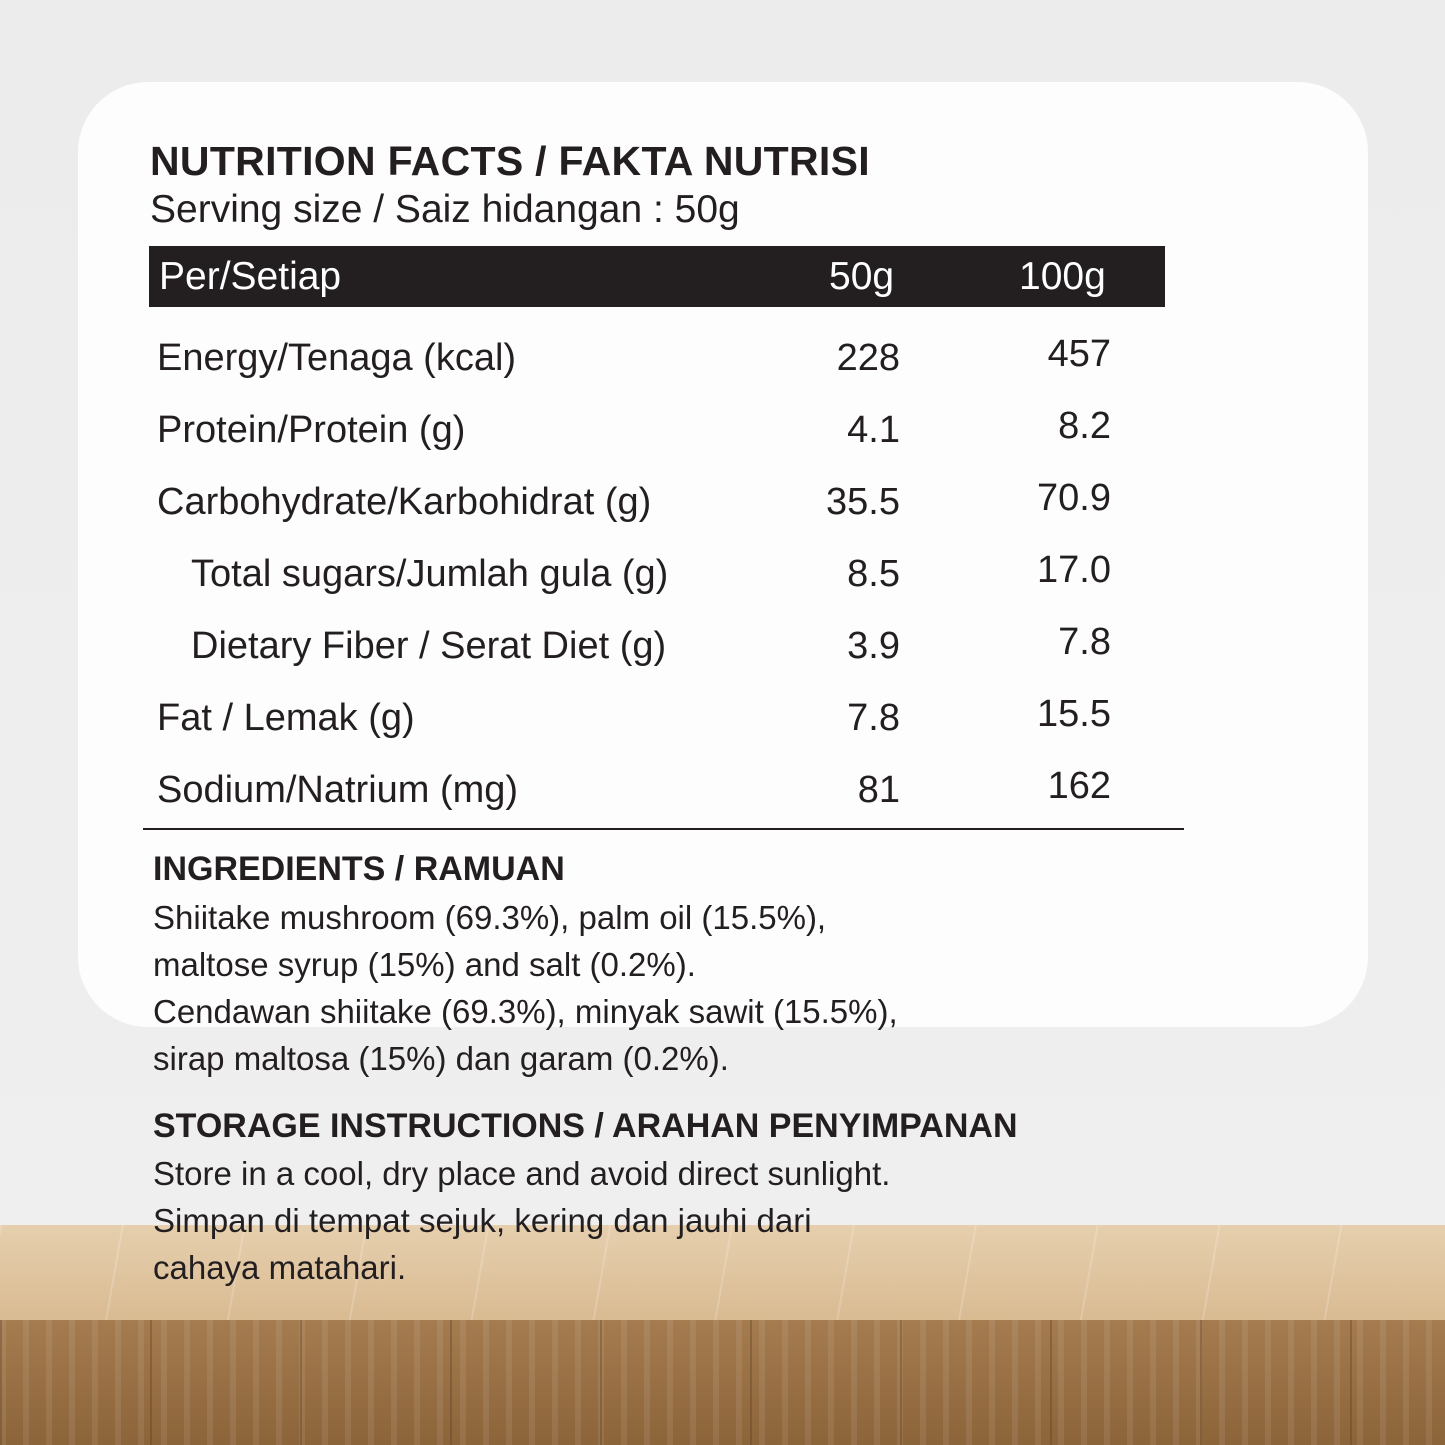 This screenshot has height=1445, width=1445. Describe the element at coordinates (873, 646) in the screenshot. I see `value-per-50g: 3.9` at that location.